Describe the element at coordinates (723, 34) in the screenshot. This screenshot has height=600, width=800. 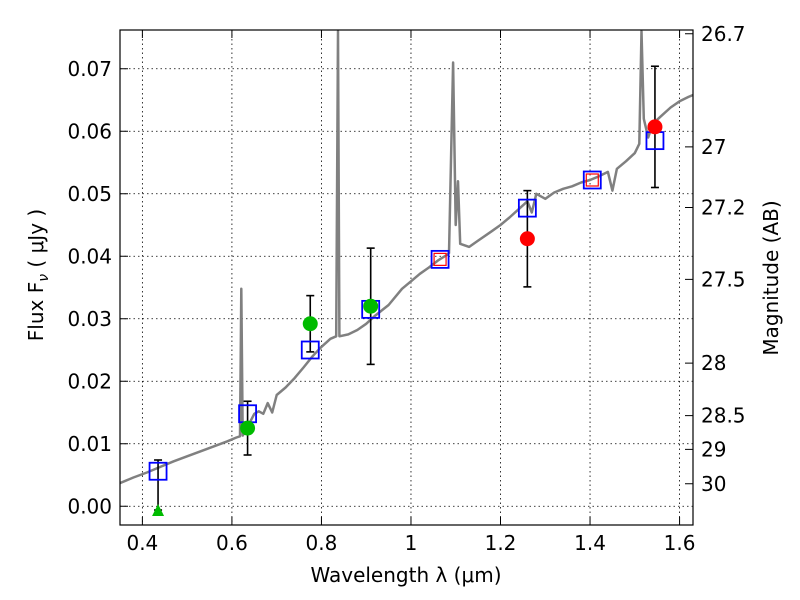
I see `right-tick-label: 26.7` at that location.